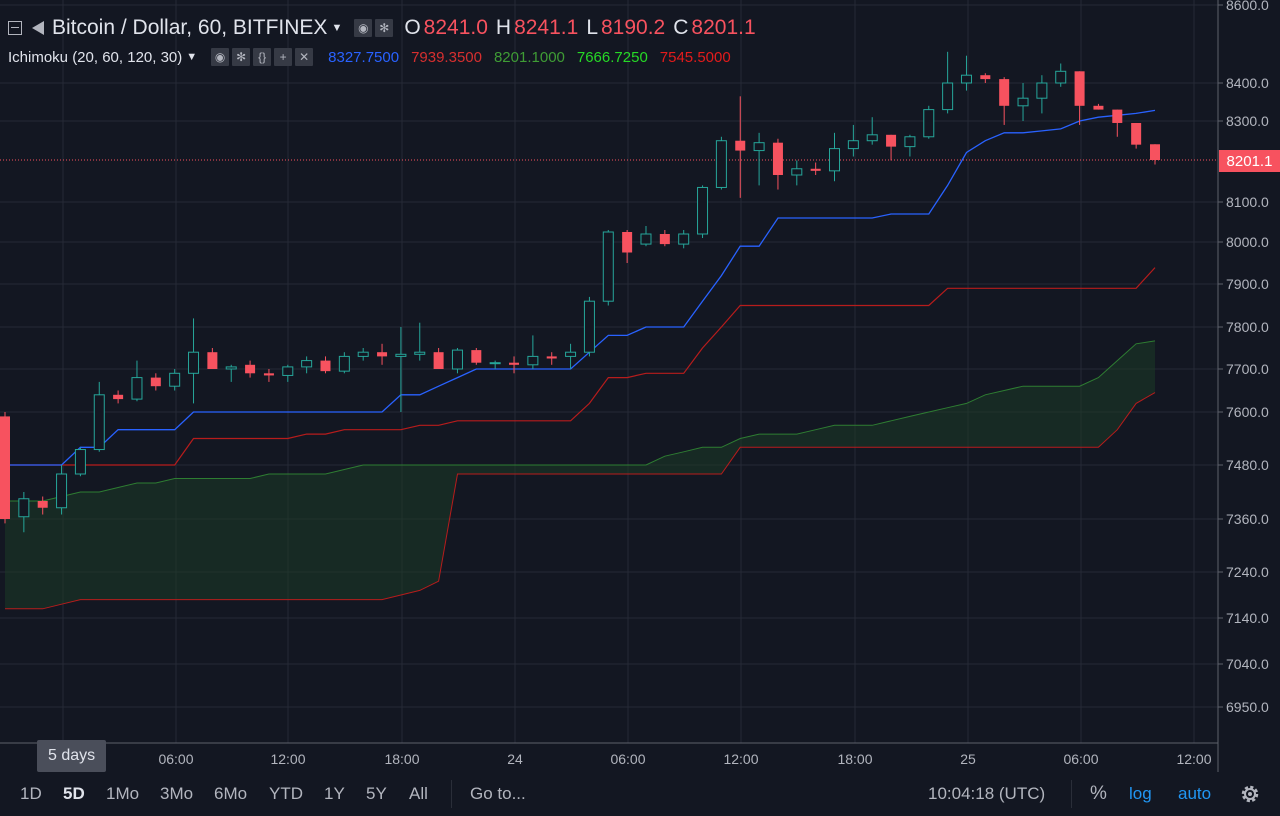 The width and height of the screenshot is (1280, 816). What do you see at coordinates (987, 793) in the screenshot?
I see `utc-clock: 10:04:18 (UTC)` at bounding box center [987, 793].